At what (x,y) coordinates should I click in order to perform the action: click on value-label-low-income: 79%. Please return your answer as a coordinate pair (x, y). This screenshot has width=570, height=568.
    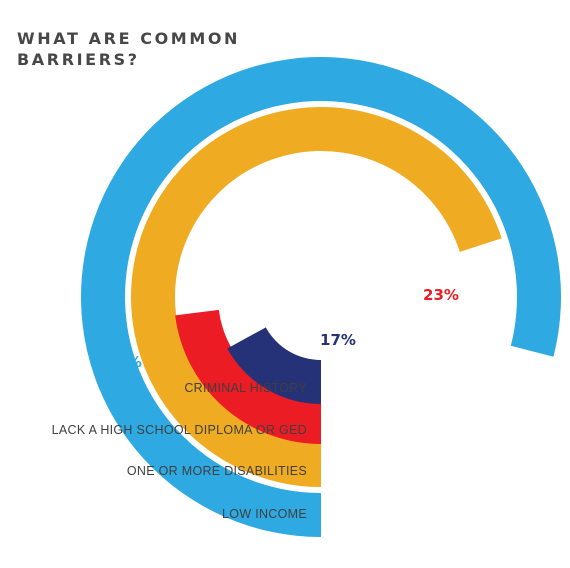
    Looking at the image, I should click on (124, 362).